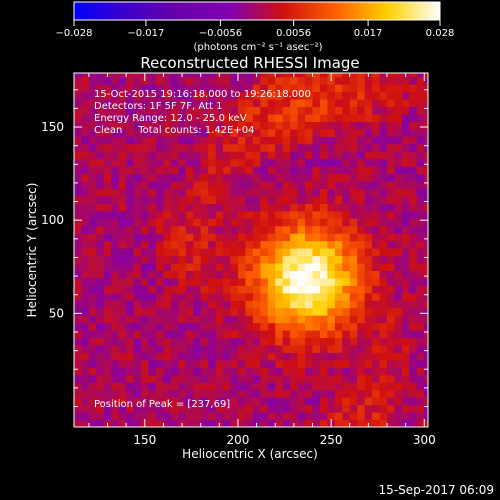  Describe the element at coordinates (368, 33) in the screenshot. I see `colorbar-tick-label: 0.017` at that location.